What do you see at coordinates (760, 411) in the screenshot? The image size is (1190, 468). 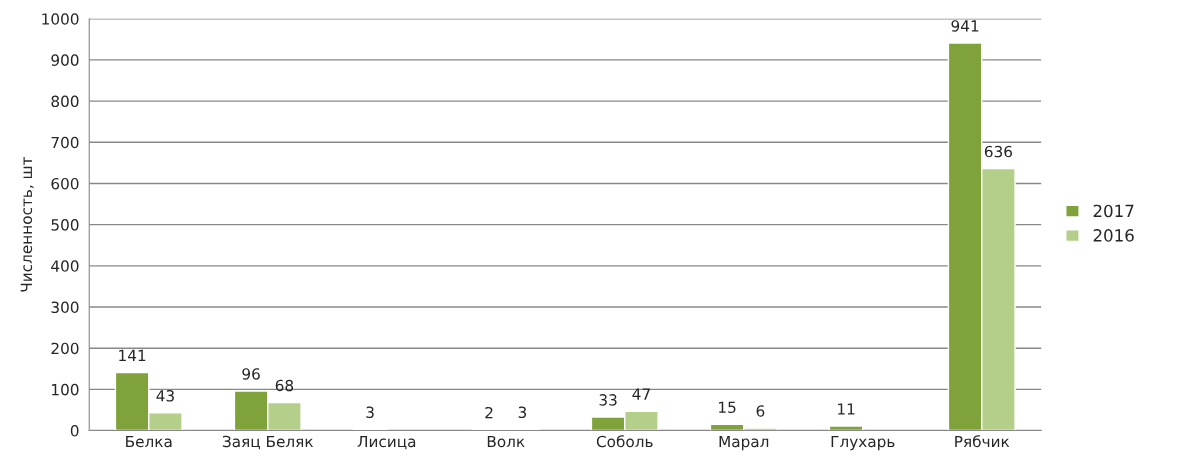 I see `data-label: 6` at bounding box center [760, 411].